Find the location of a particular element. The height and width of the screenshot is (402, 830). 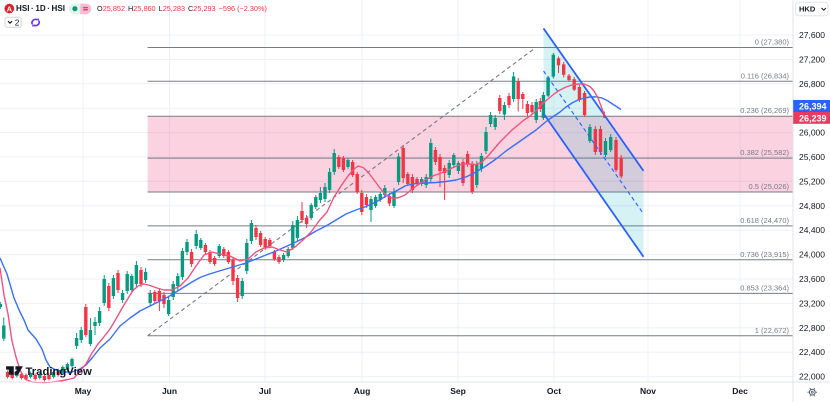

svg-text: A is located at coordinates (10, 8).